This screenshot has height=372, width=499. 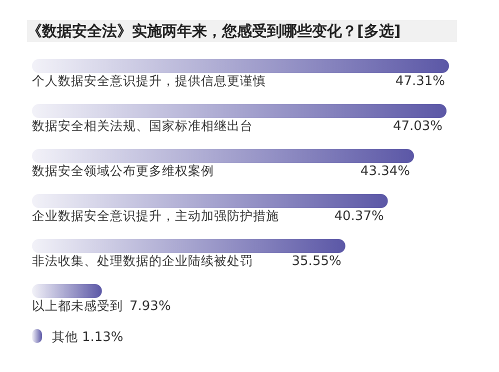 What do you see at coordinates (123, 170) in the screenshot?
I see `y-tick-label: 数据安全领域公布更多维权案例` at bounding box center [123, 170].